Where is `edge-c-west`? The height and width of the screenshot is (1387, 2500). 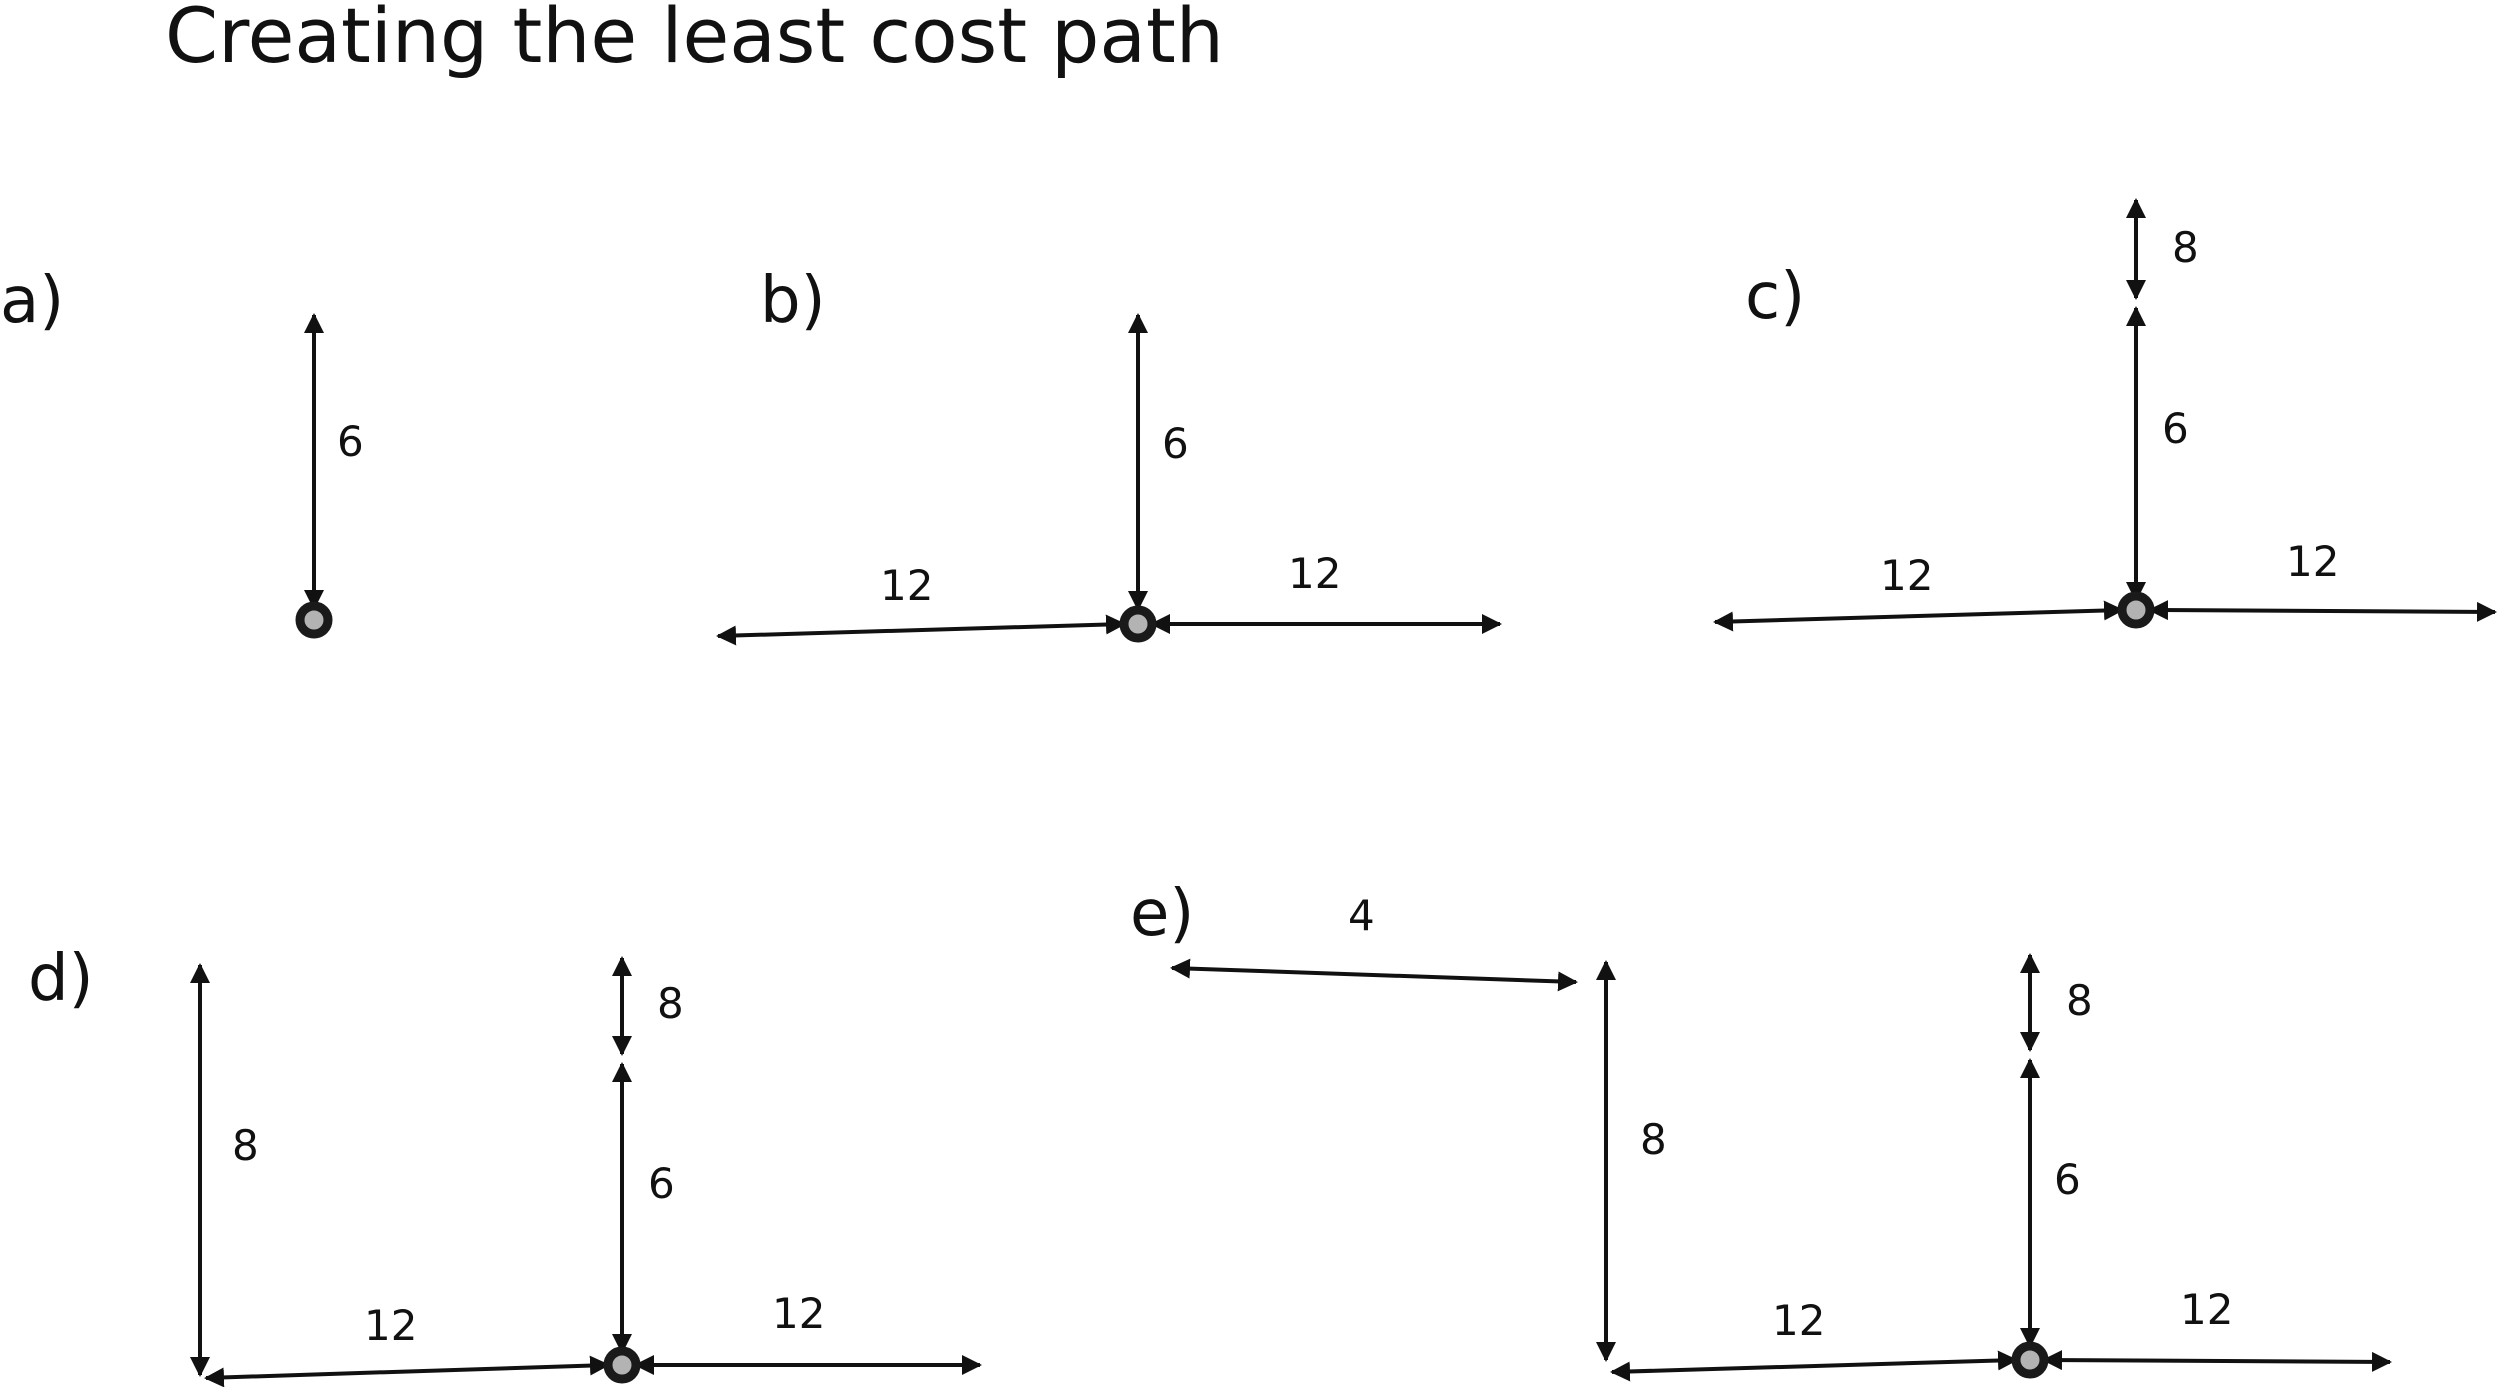 edge-c-west is located at coordinates (1918, 616).